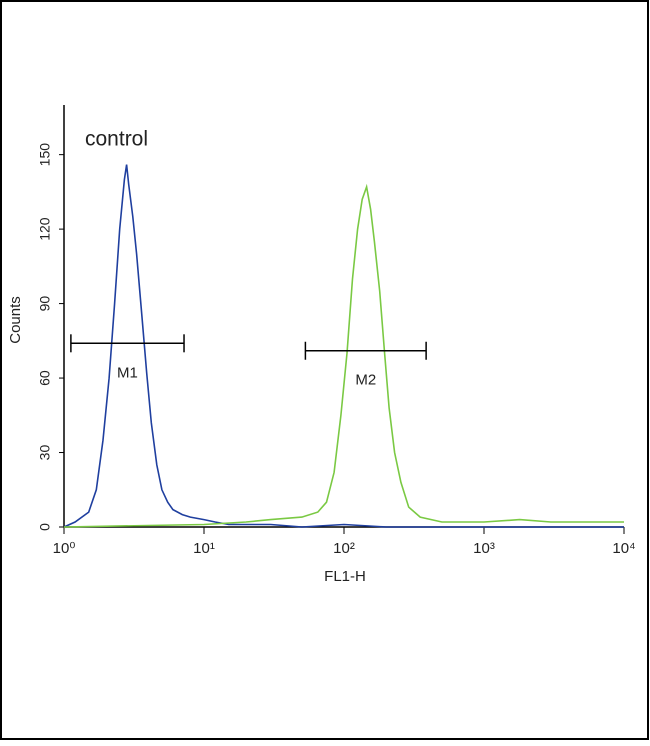  I want to click on x-axis-label: FL1-H, so click(345, 576).